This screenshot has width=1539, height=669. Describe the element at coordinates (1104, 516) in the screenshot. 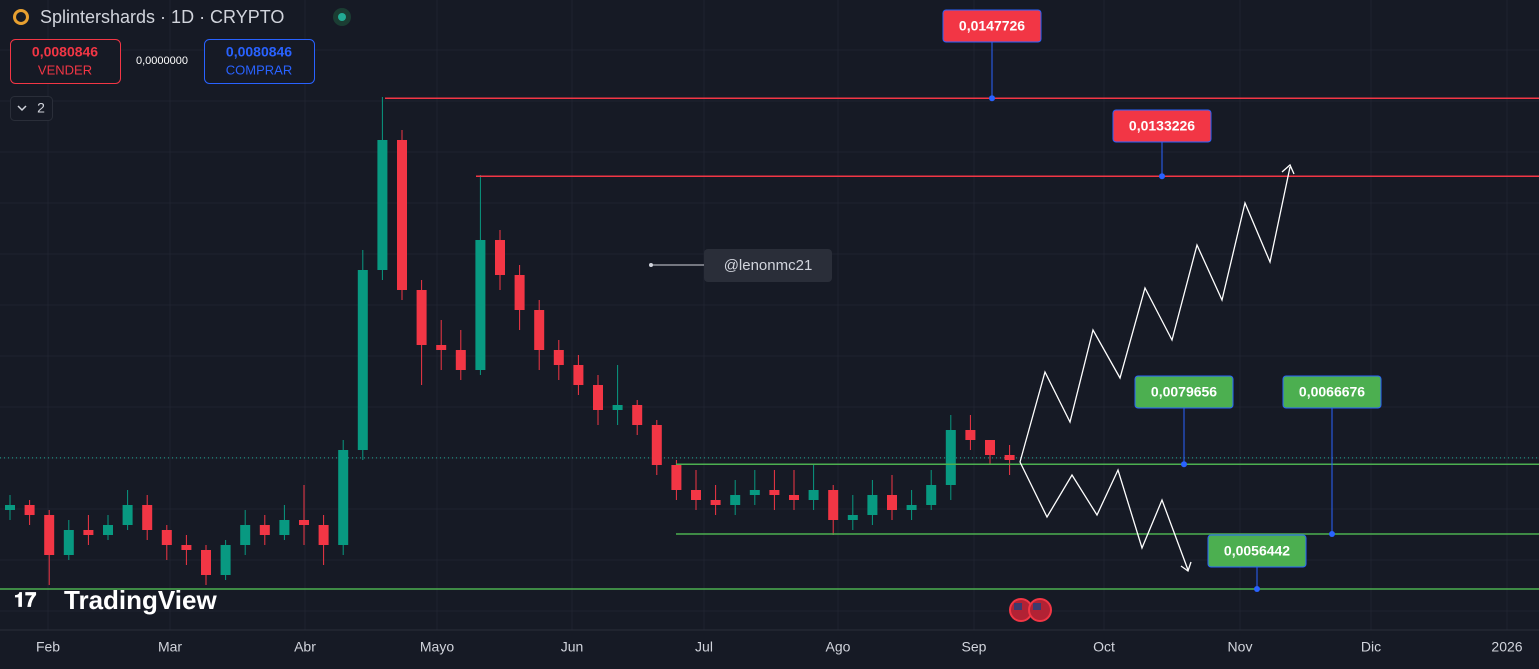

I see `projection-down` at that location.